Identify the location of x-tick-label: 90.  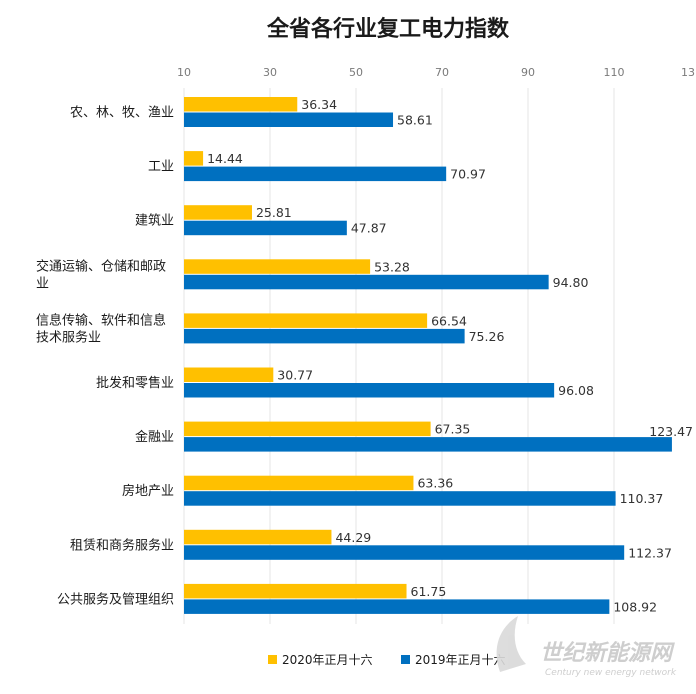
(528, 72).